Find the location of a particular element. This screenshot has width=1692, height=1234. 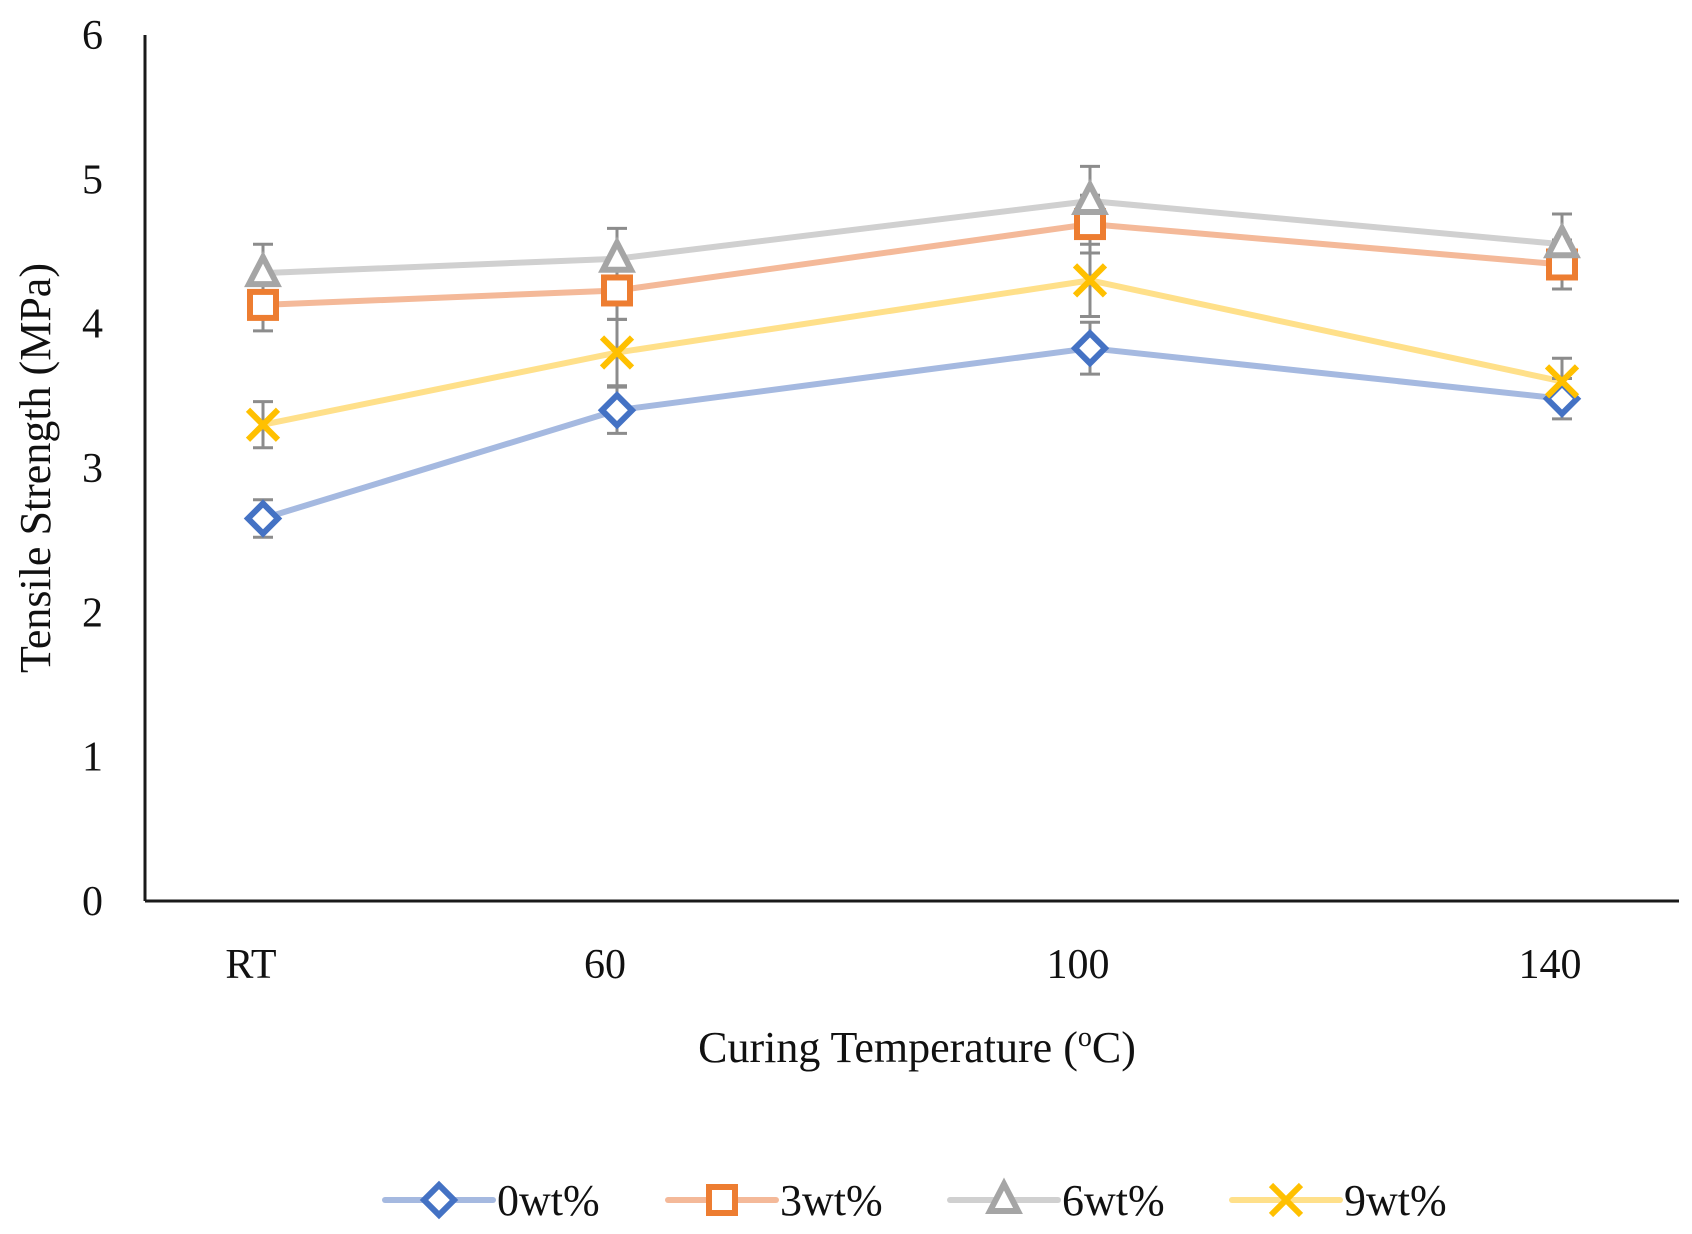

x-tick-label: 60 is located at coordinates (605, 965).